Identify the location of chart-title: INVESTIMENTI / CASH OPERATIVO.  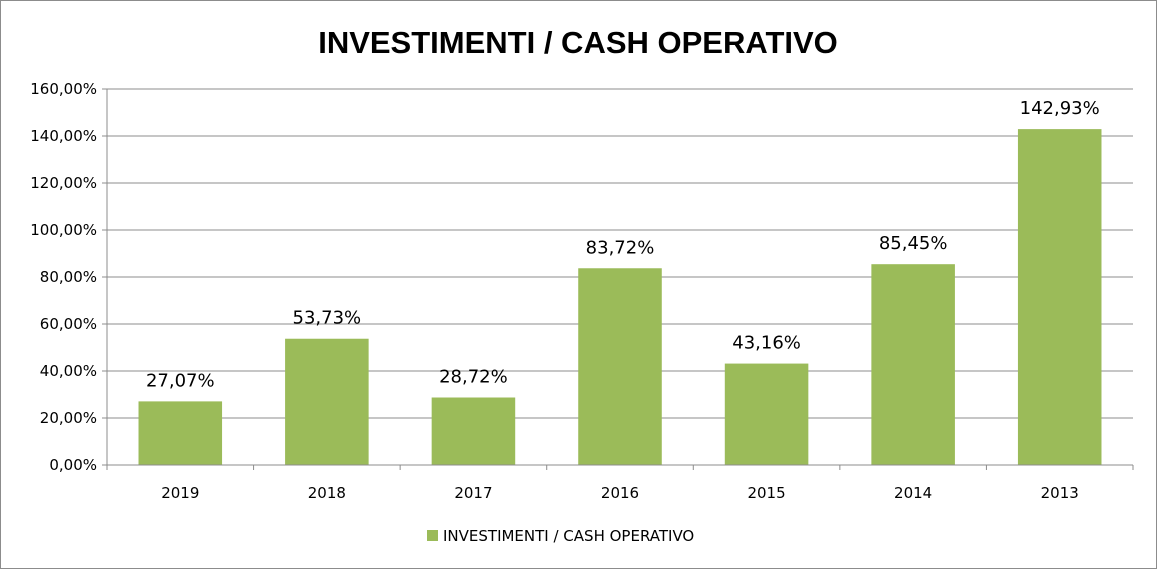
(578, 42).